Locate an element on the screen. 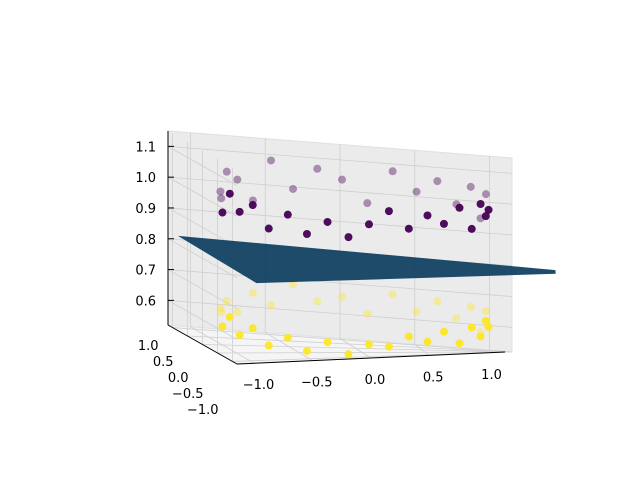  x-tick-label: 1.0 is located at coordinates (491, 375).